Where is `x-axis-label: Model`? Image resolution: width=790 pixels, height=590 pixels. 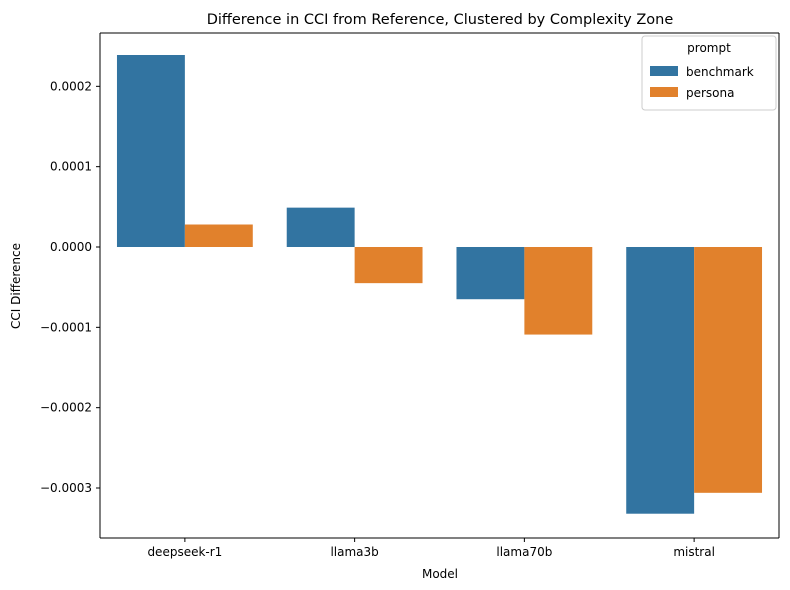
x-axis-label: Model is located at coordinates (440, 574).